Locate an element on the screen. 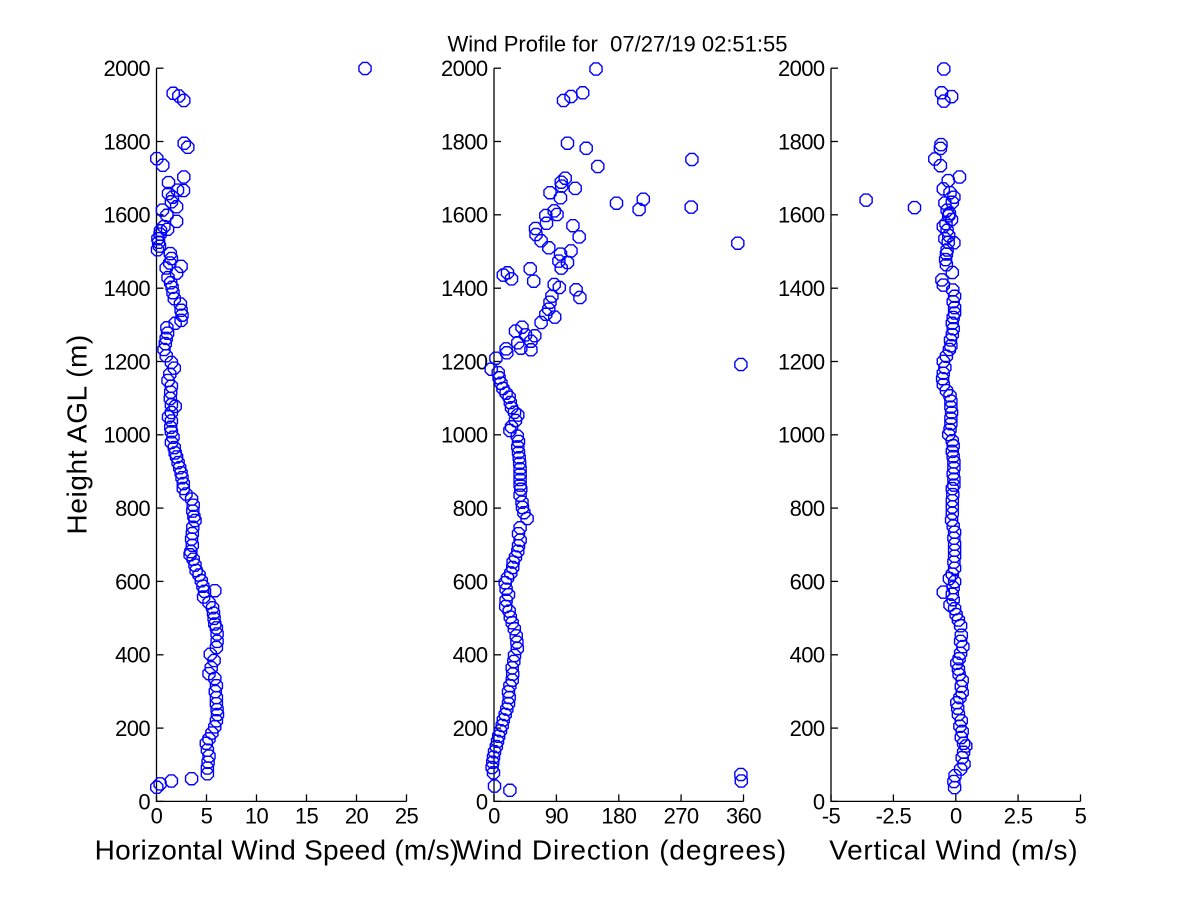 The height and width of the screenshot is (900, 1200). svg-text: Vertical Wind (m/s) is located at coordinates (953, 850).